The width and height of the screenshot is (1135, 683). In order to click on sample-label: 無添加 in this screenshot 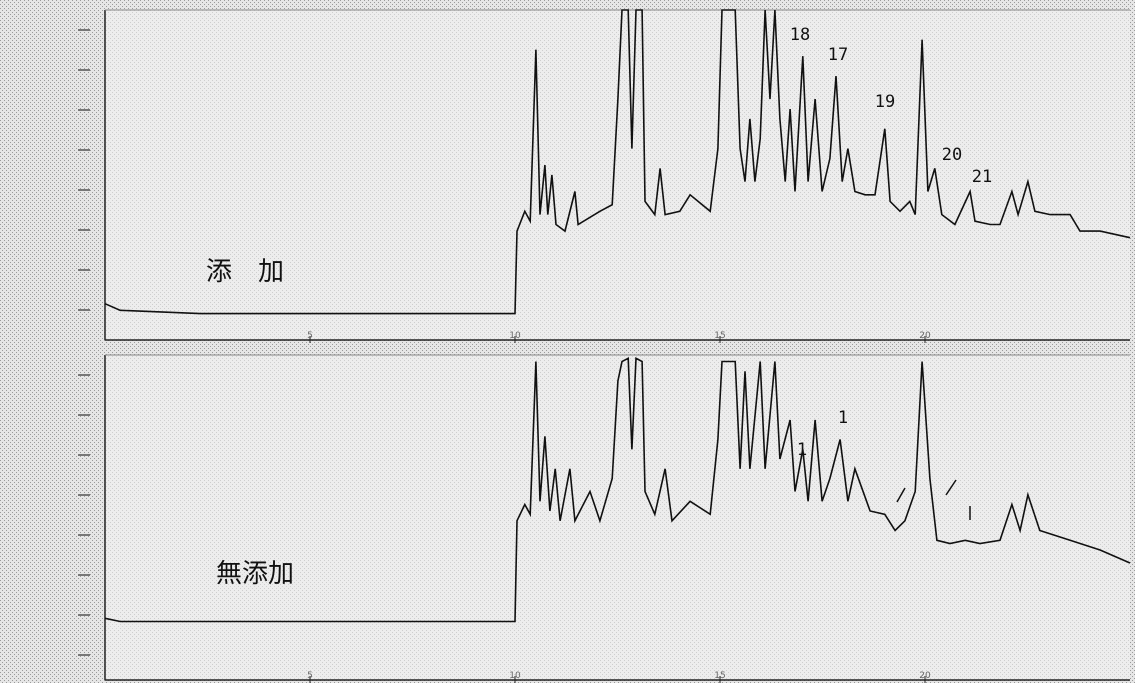, I will do `click(255, 574)`.